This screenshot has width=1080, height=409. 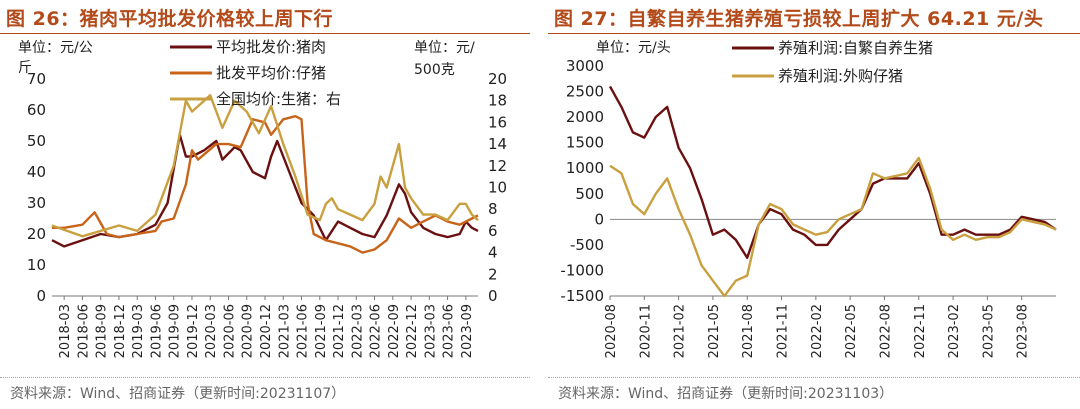 What do you see at coordinates (582, 270) in the screenshot?
I see `y-tick-label: -1000` at bounding box center [582, 270].